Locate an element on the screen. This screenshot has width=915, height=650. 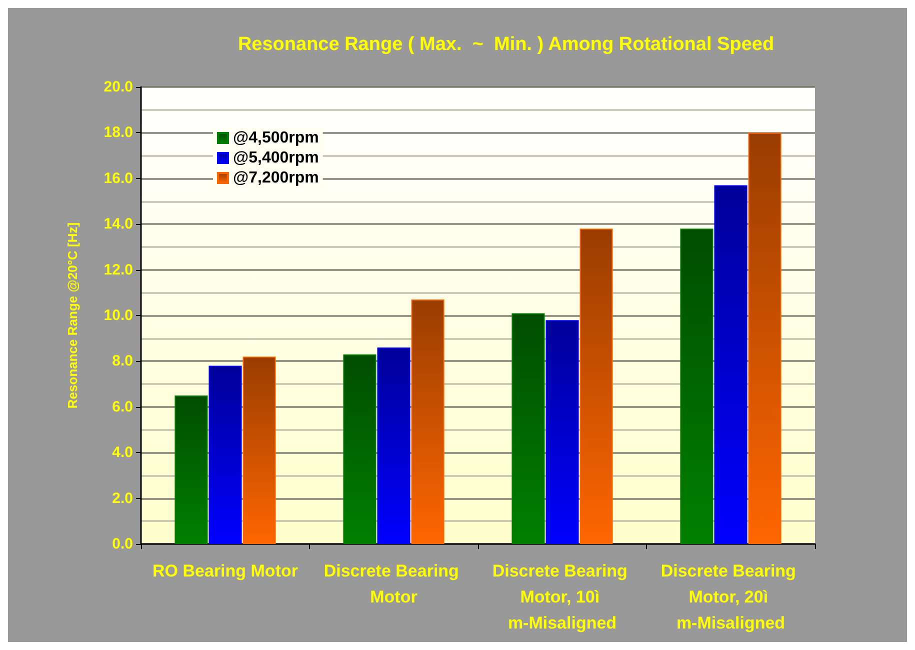
y-tick-label: 12.0 is located at coordinates (118, 269).